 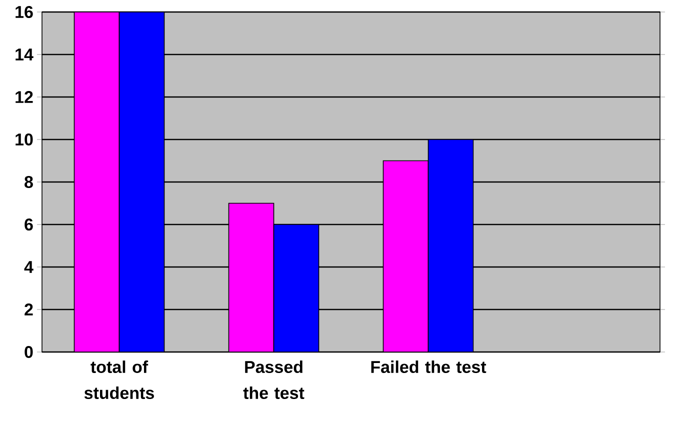 I want to click on y-tick-label: 4, so click(x=29, y=267).